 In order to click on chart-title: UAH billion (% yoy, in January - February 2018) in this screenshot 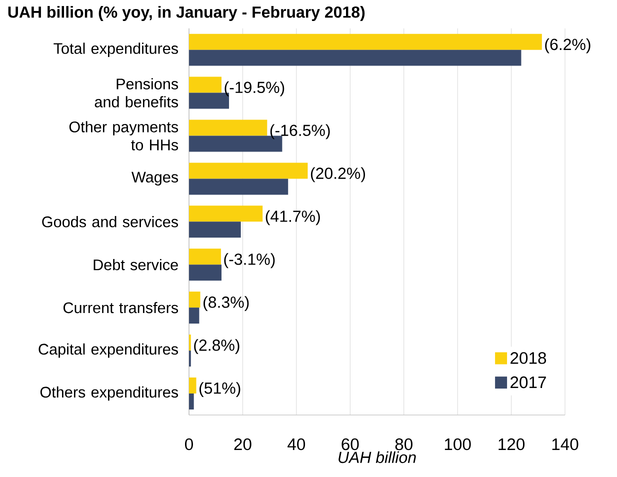, I will do `click(186, 13)`.